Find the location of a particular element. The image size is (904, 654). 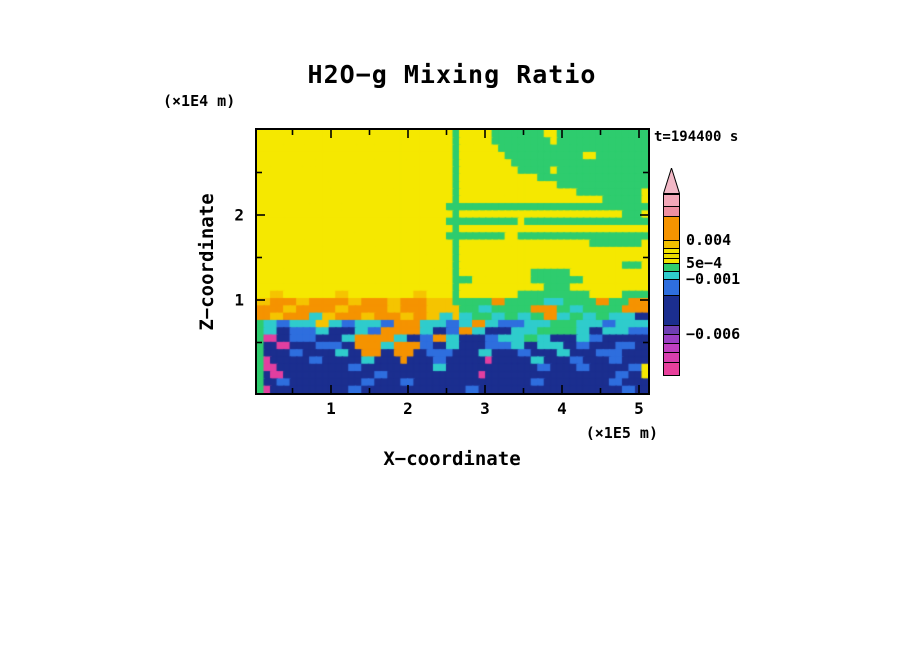

colorbar is located at coordinates (671, 285).